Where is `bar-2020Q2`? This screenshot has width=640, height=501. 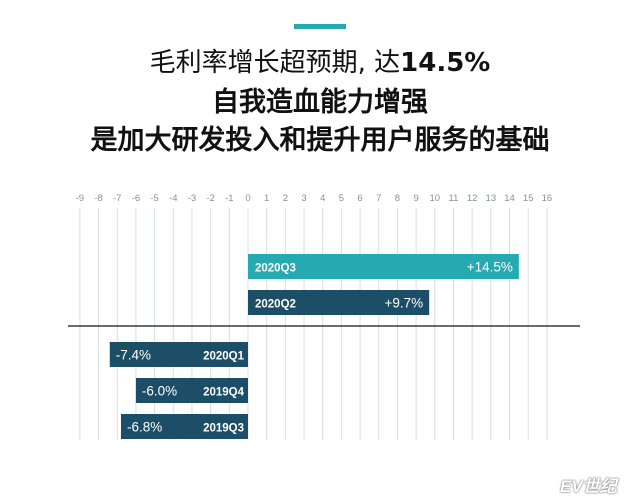
bar-2020Q2 is located at coordinates (339, 302).